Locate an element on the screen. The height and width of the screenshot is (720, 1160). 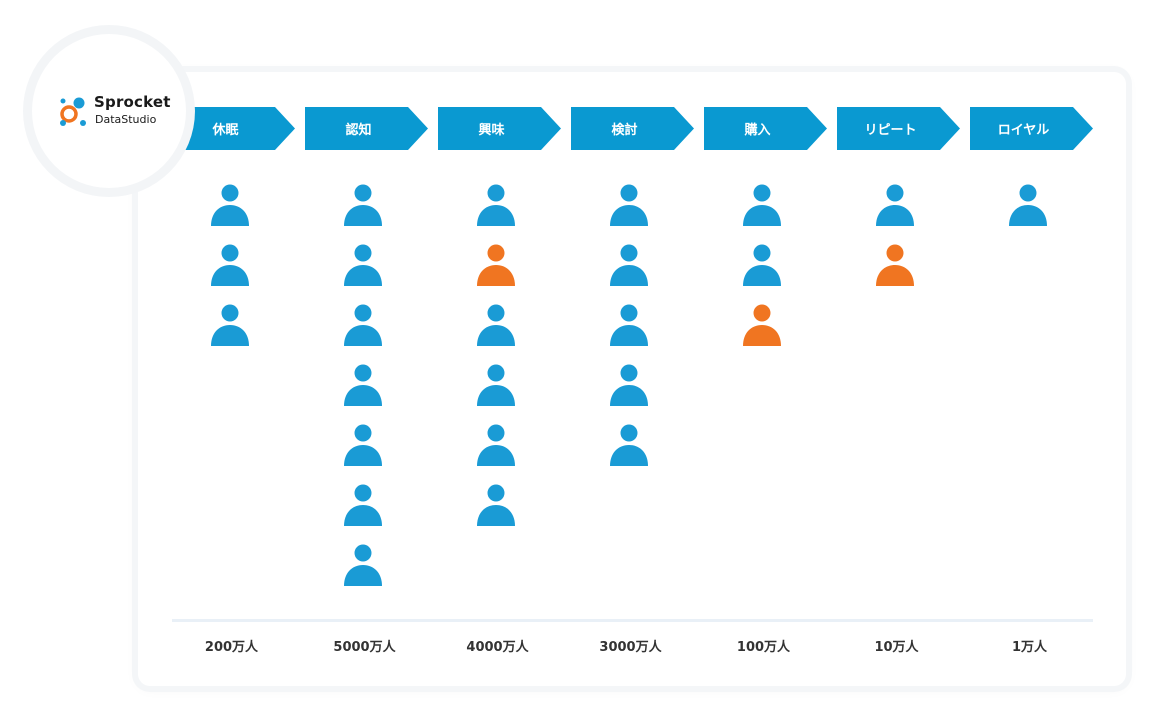
stage-chevron: ロイヤル is located at coordinates (1031, 128).